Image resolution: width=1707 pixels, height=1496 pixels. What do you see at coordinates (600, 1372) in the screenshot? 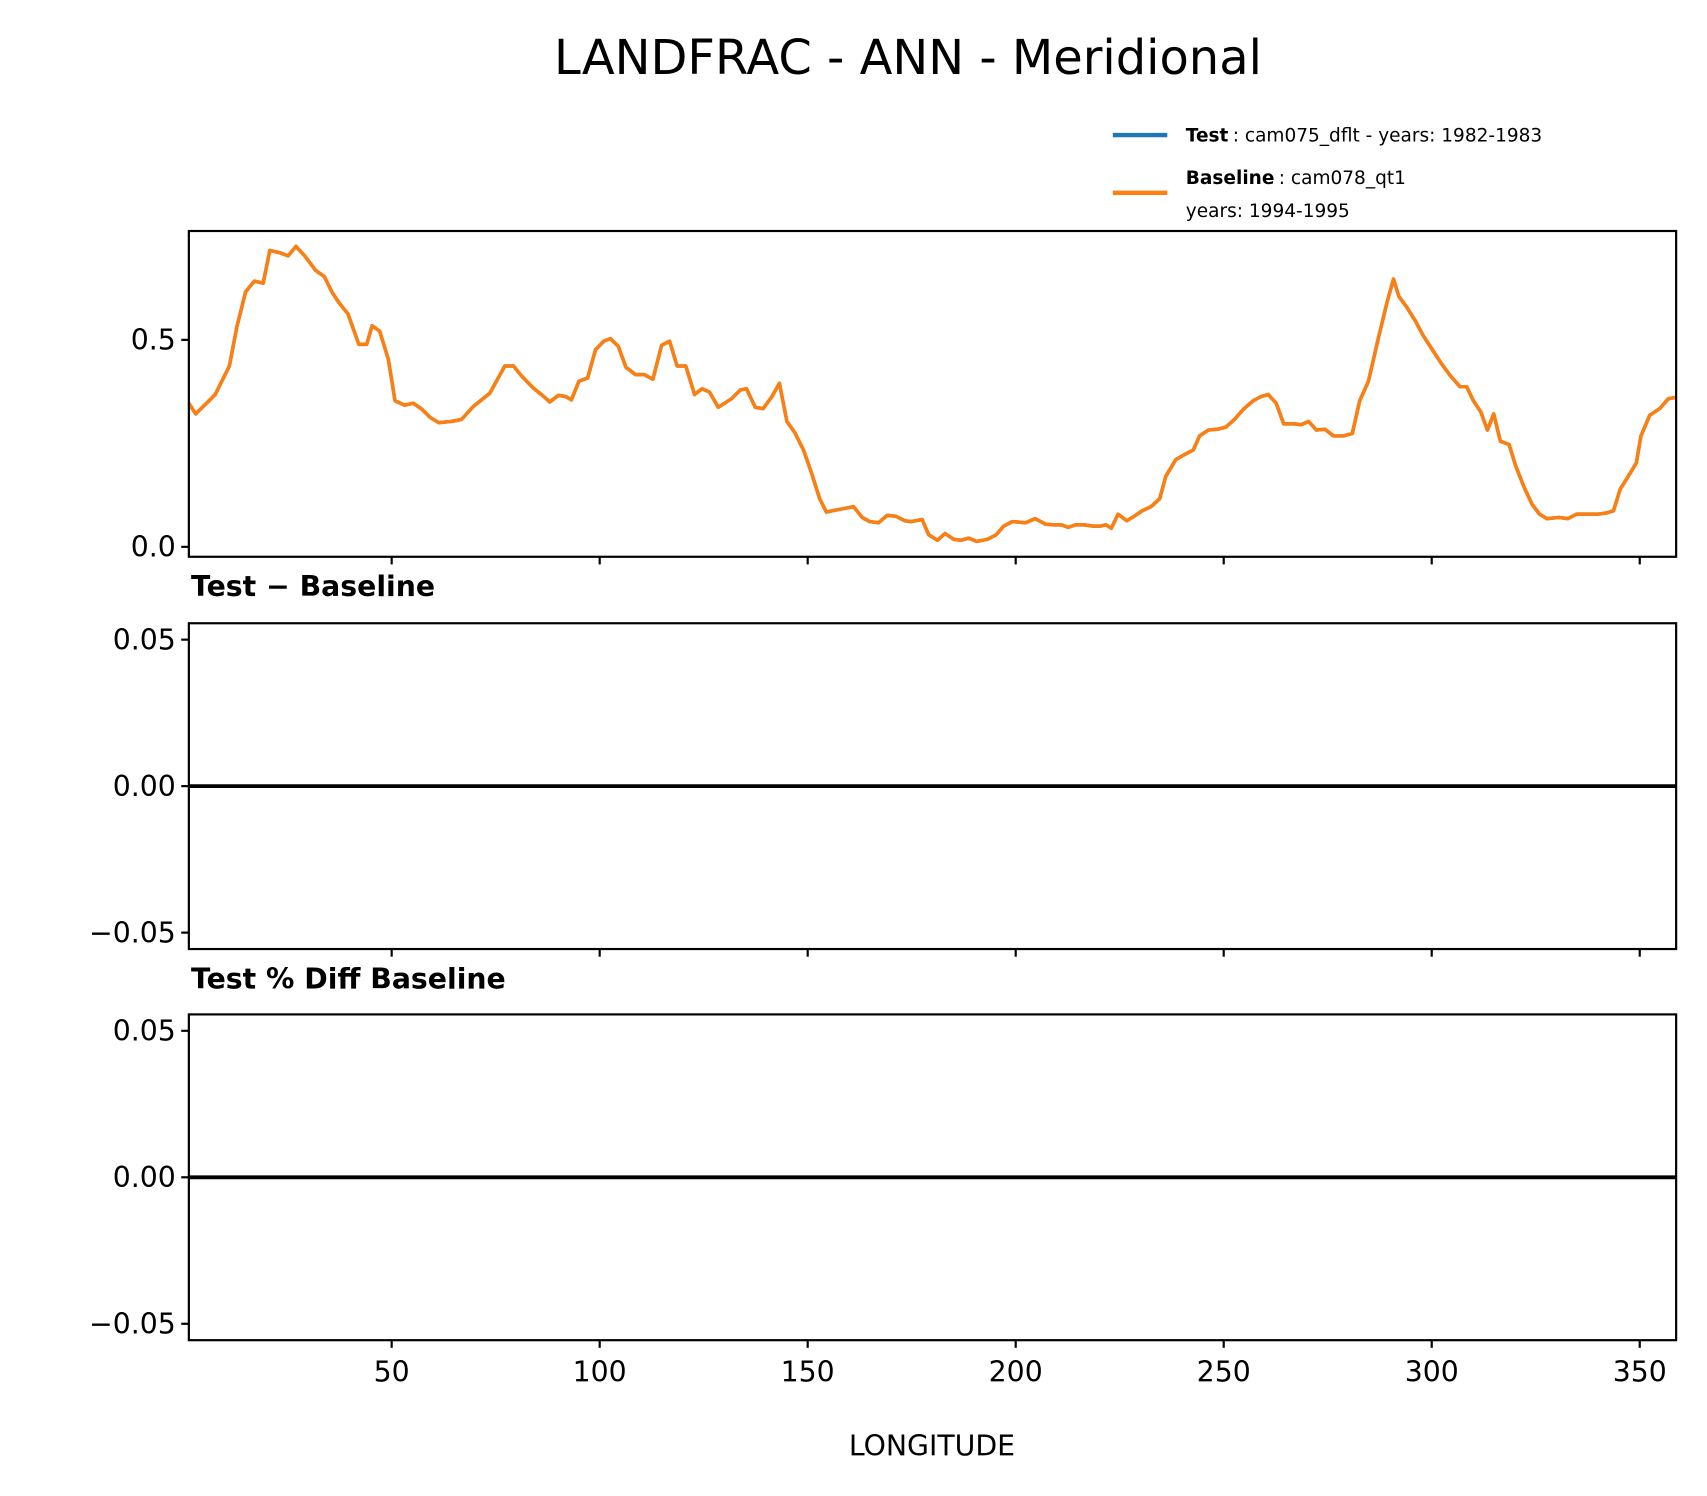
I see `x-tick-label: 100` at bounding box center [600, 1372].